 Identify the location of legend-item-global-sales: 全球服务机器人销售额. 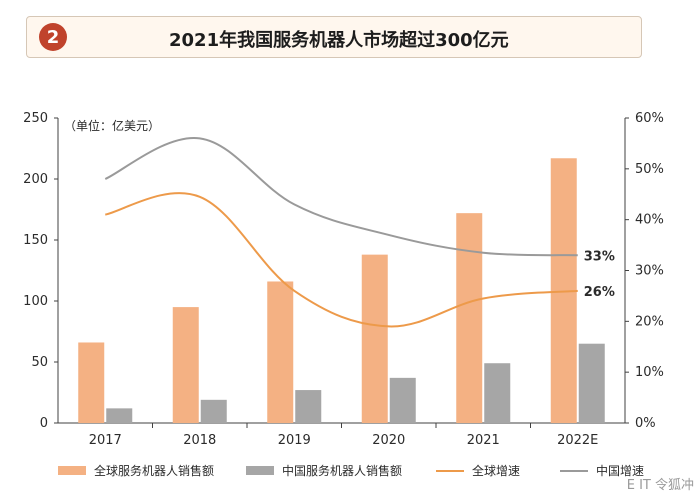
(136, 470).